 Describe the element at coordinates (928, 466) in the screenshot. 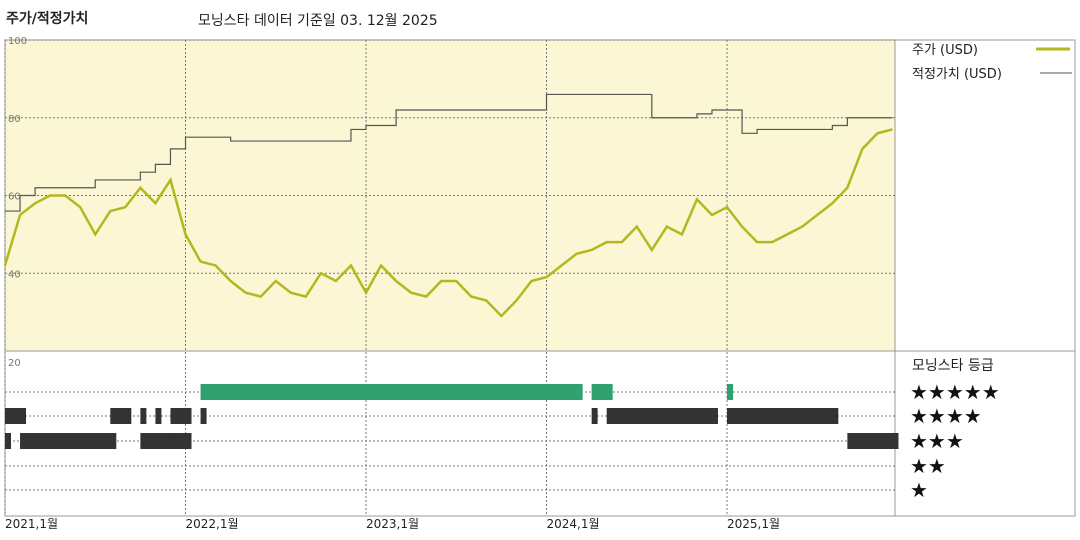

I see `rating-level-2: ★★` at that location.